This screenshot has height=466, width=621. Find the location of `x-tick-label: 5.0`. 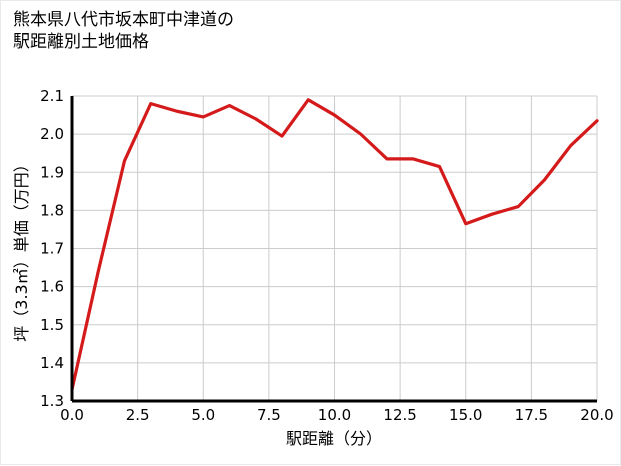

x-tick-label: 5.0 is located at coordinates (203, 415).